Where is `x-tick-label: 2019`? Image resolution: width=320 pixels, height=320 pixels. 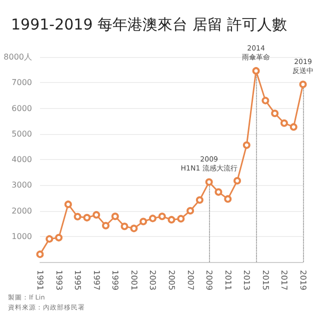
x-tick-label: 2019 is located at coordinates (303, 280).